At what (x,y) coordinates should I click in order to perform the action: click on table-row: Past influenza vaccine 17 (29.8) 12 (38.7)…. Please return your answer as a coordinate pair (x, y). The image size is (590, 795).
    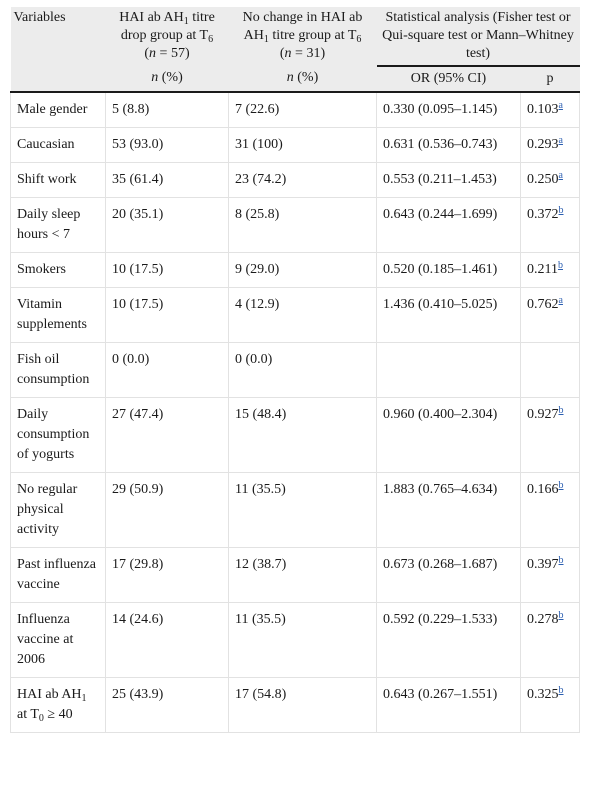
    Looking at the image, I should click on (295, 575).